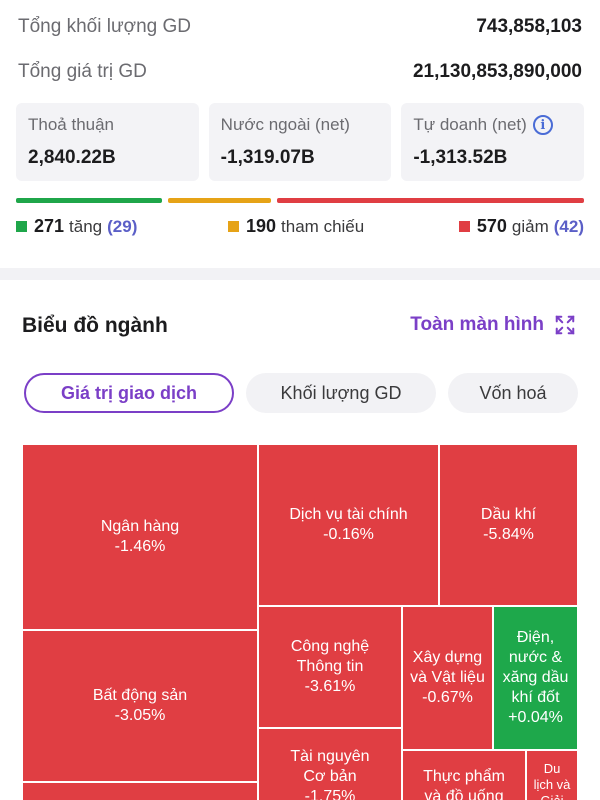 The height and width of the screenshot is (800, 600). What do you see at coordinates (140, 706) in the screenshot?
I see `treemap-tile: Bất động sản -3.05%` at bounding box center [140, 706].